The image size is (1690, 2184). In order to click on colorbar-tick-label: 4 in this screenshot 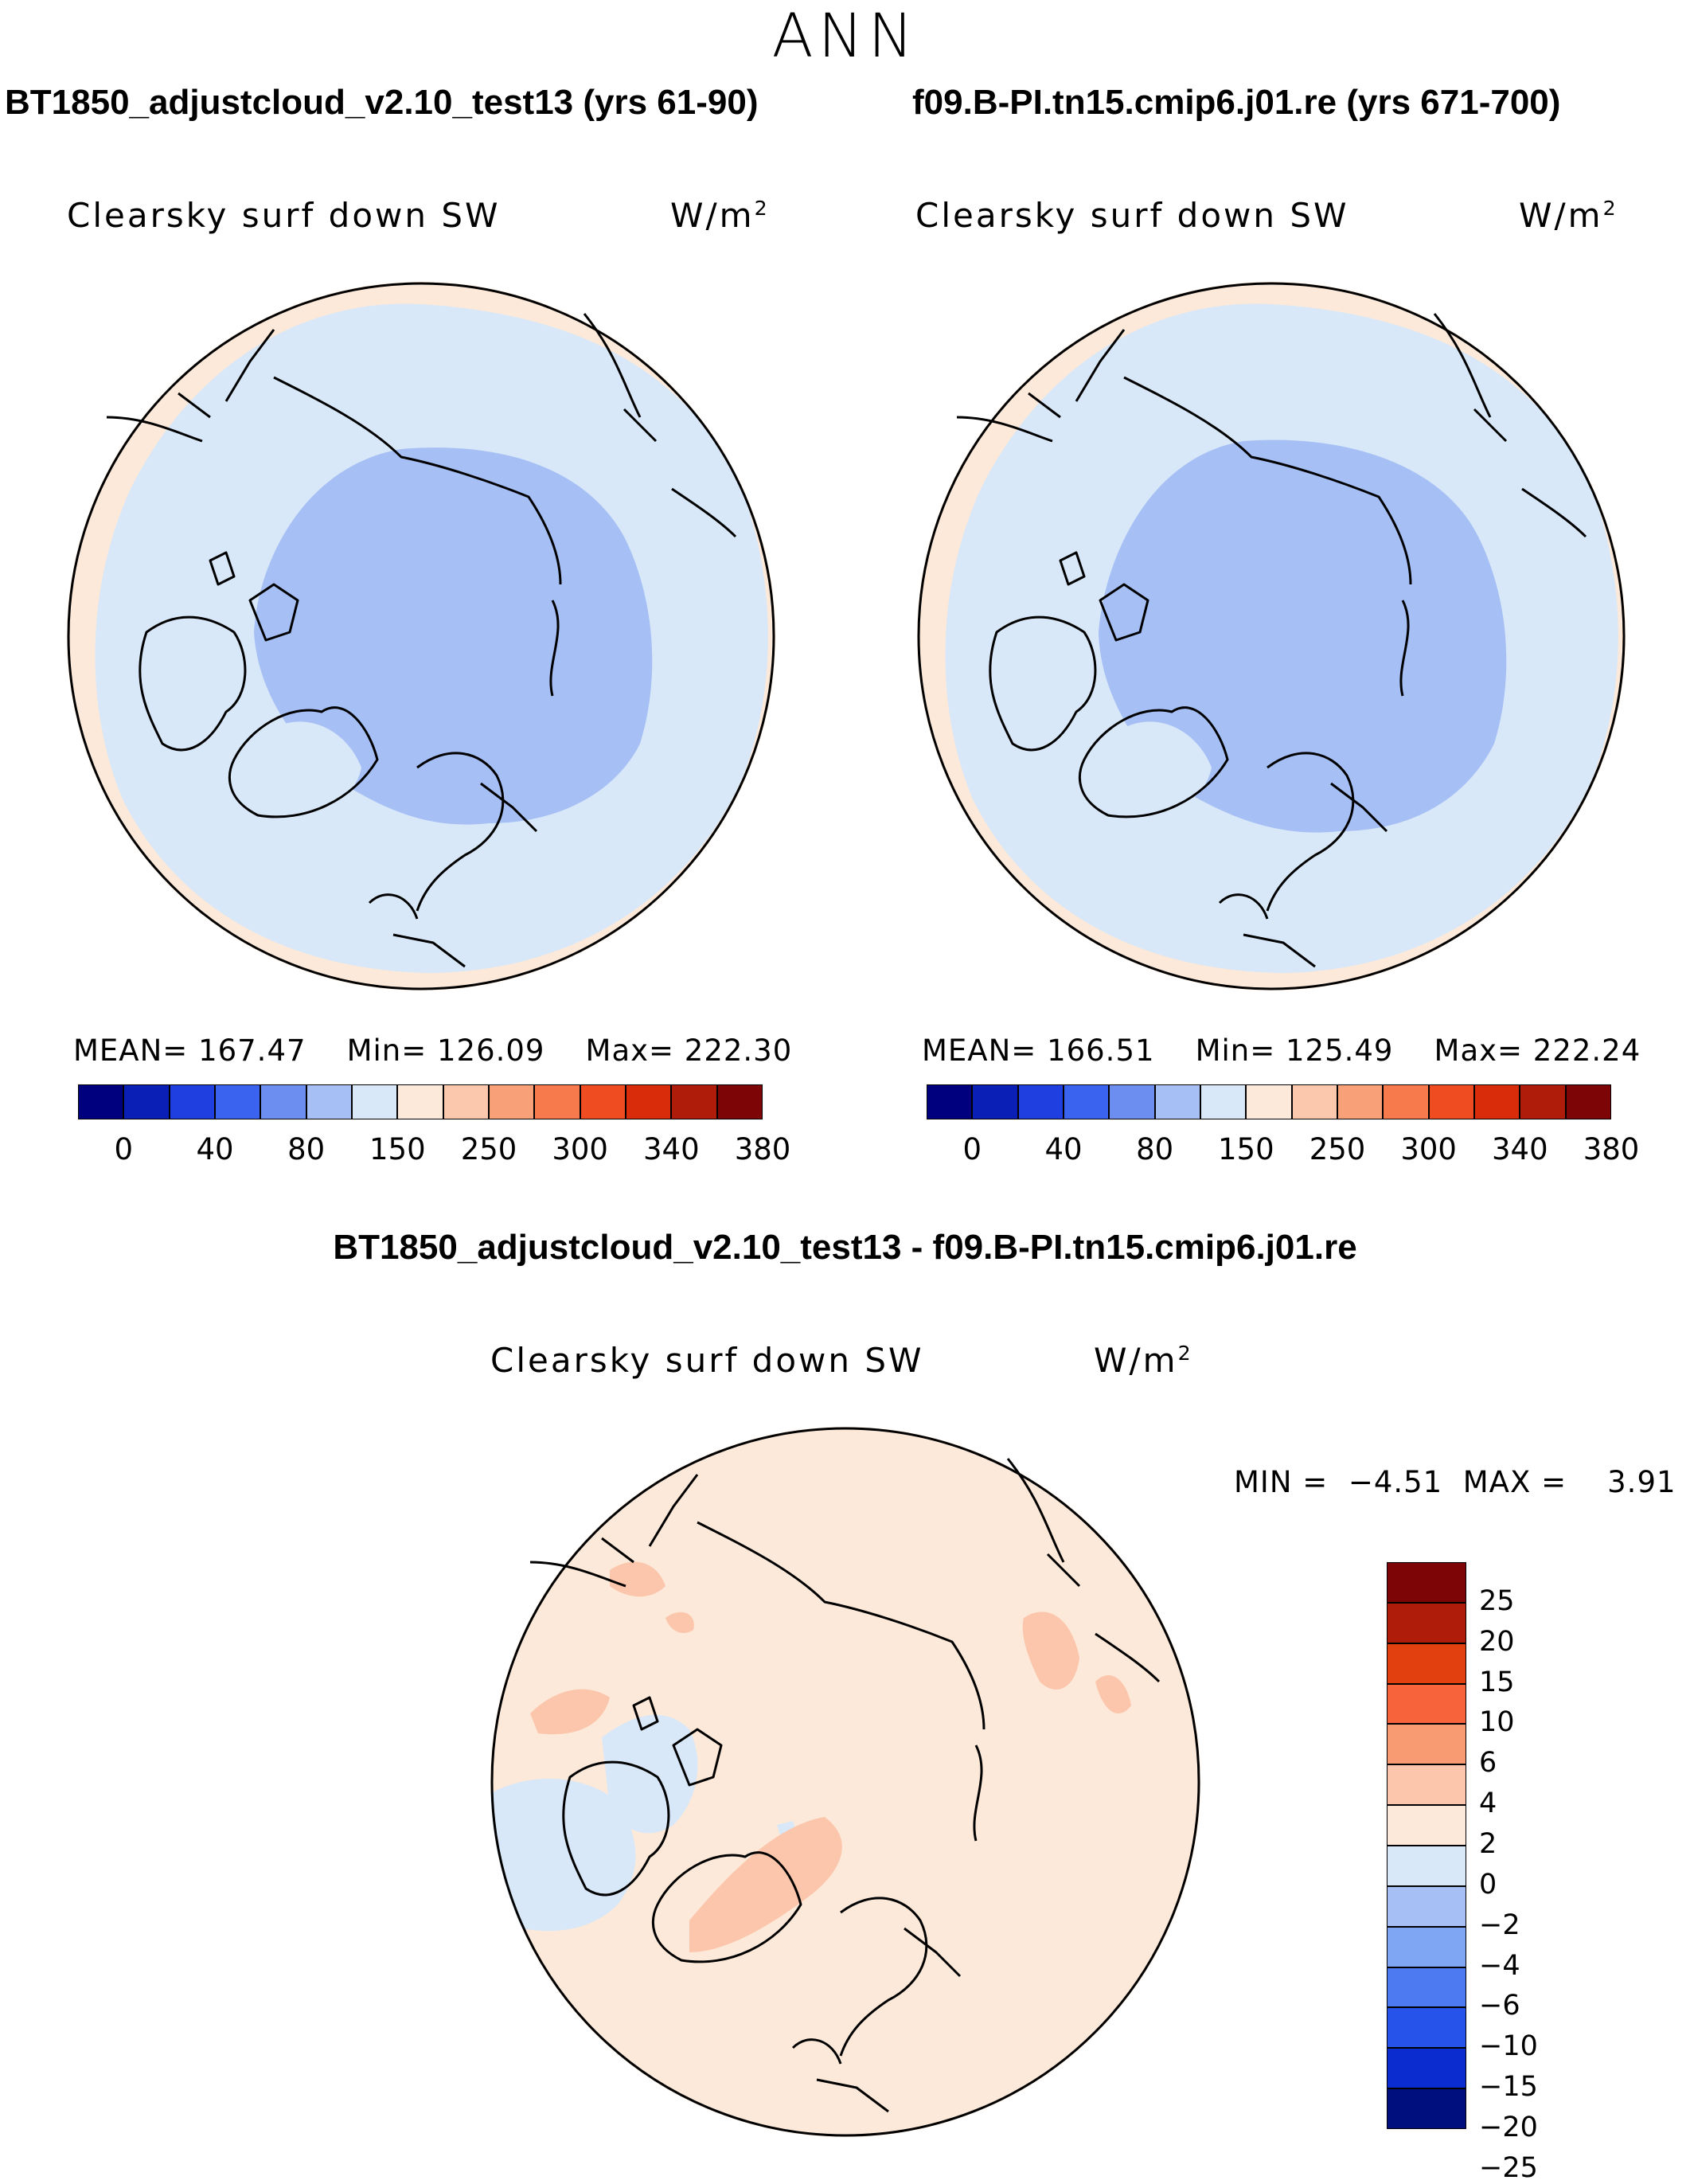, I will do `click(1488, 1803)`.